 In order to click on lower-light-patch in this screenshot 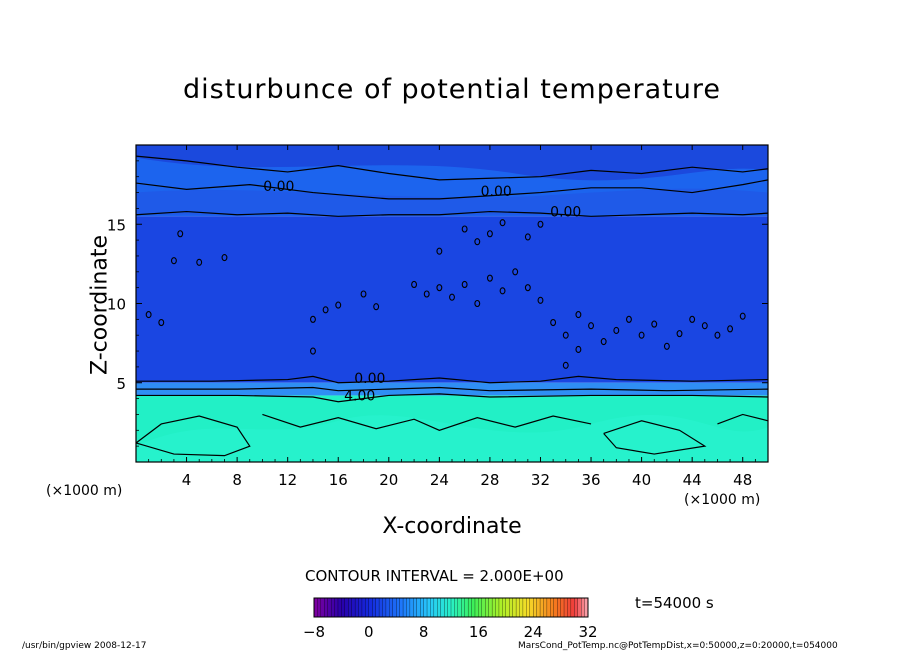, I will do `click(452, 438)`.